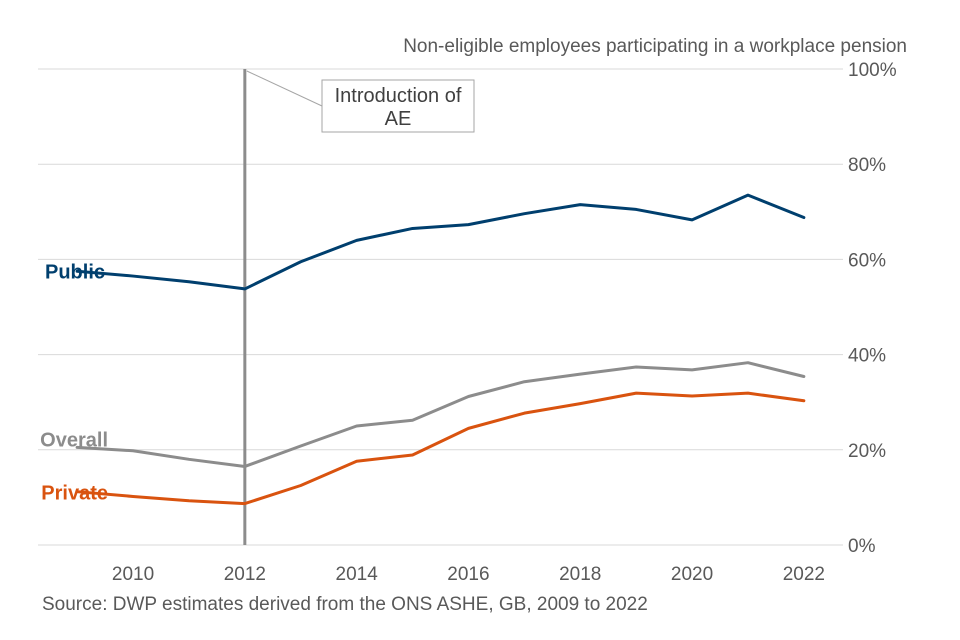 The height and width of the screenshot is (640, 960). Describe the element at coordinates (74, 494) in the screenshot. I see `series-label-private: Private` at that location.